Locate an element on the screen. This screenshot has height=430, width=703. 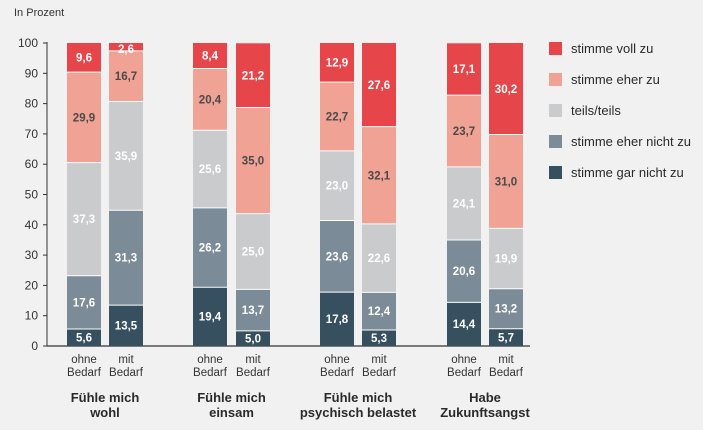
segment-value-label: 23,7 is located at coordinates (464, 132).